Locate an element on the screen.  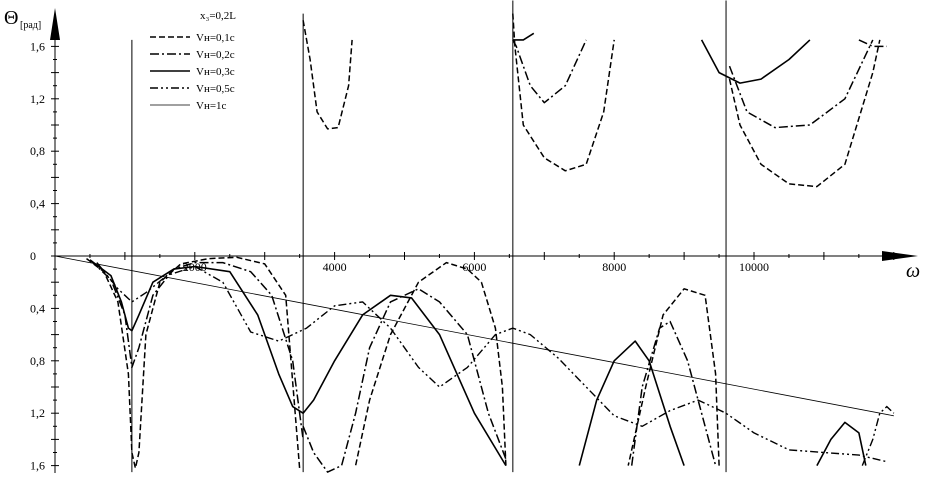
x-tick-label: 6000 is located at coordinates (474, 267).